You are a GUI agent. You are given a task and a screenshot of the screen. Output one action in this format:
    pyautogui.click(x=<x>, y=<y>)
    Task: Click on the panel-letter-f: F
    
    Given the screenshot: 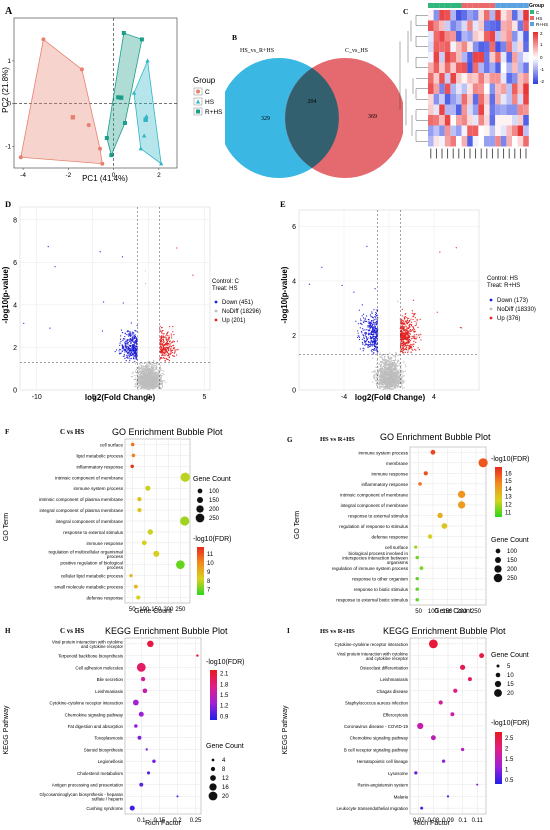 What is the action you would take?
    pyautogui.click(x=7, y=432)
    